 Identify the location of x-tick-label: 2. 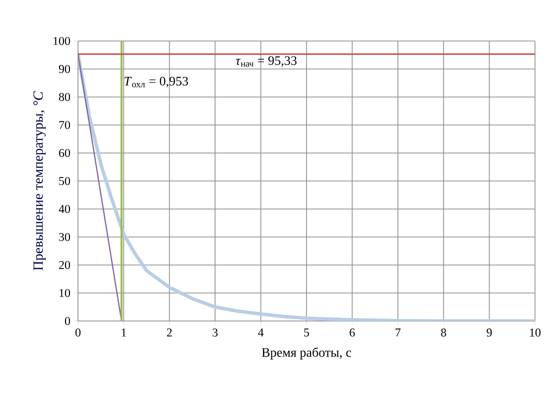
(169, 332).